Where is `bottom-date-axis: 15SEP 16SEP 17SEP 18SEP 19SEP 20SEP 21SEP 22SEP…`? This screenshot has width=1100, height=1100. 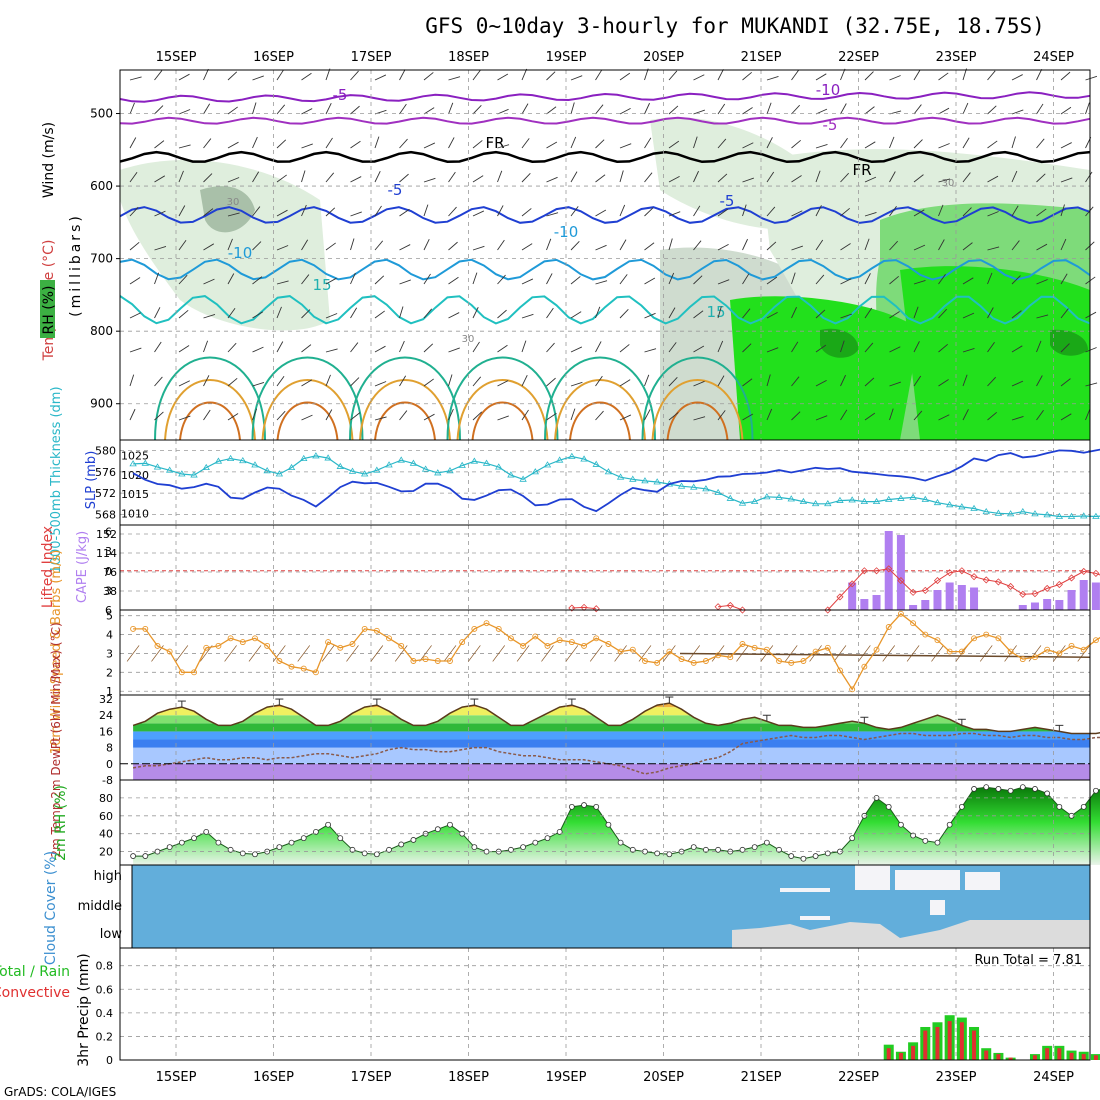
bottom-date-axis: 15SEP 16SEP 17SEP 18SEP 19SEP 20SEP 21SEP 22SEP… is located at coordinates (615, 1077).